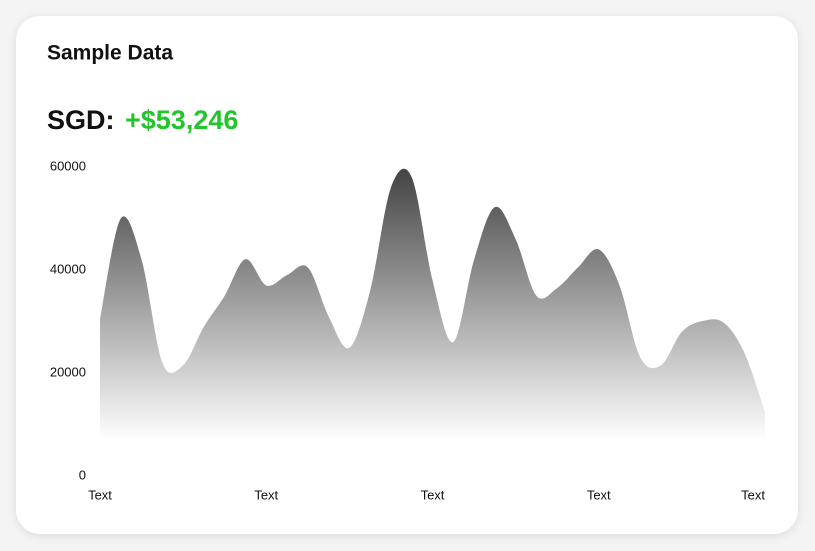  I want to click on chart-title: Sample Data, so click(110, 53).